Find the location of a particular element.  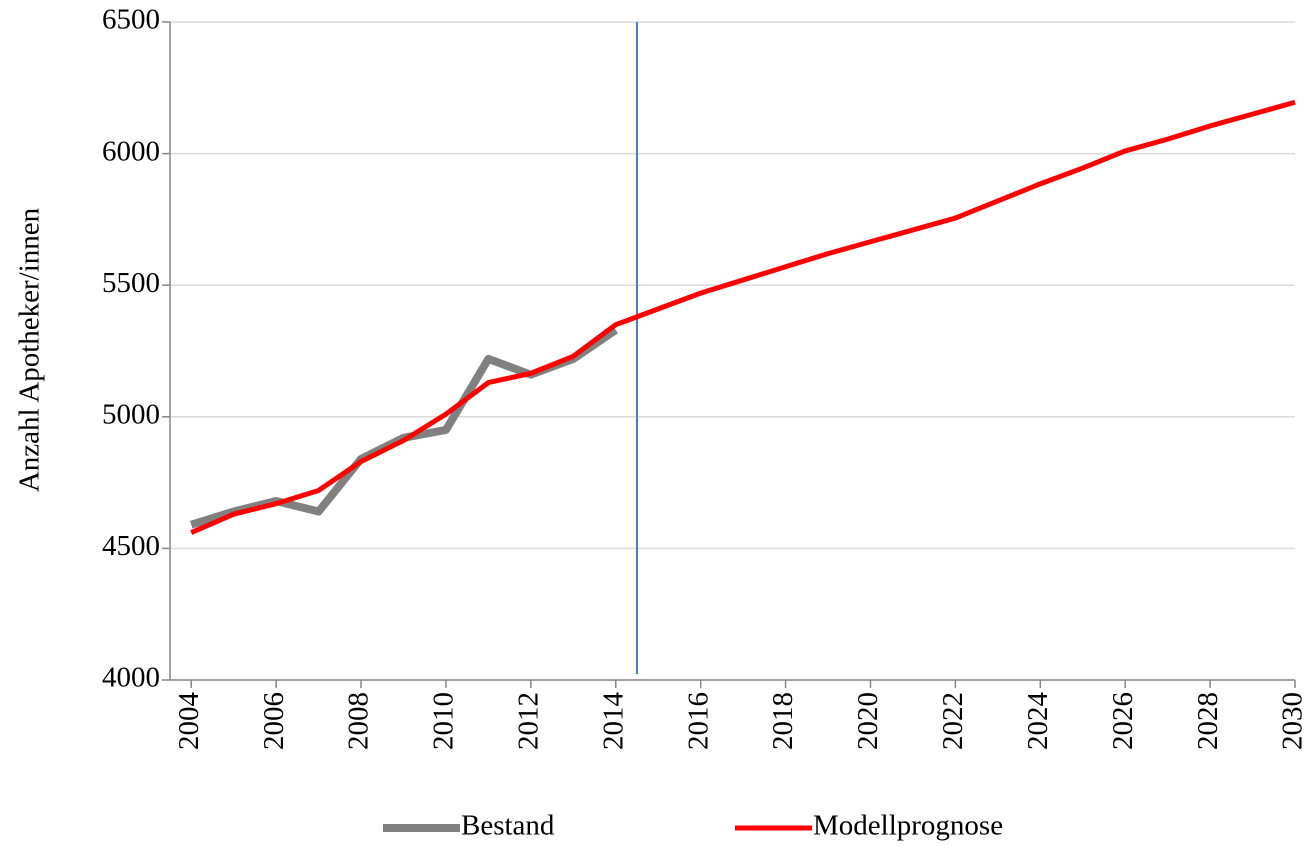

x-tick-label: 2016 is located at coordinates (698, 721).